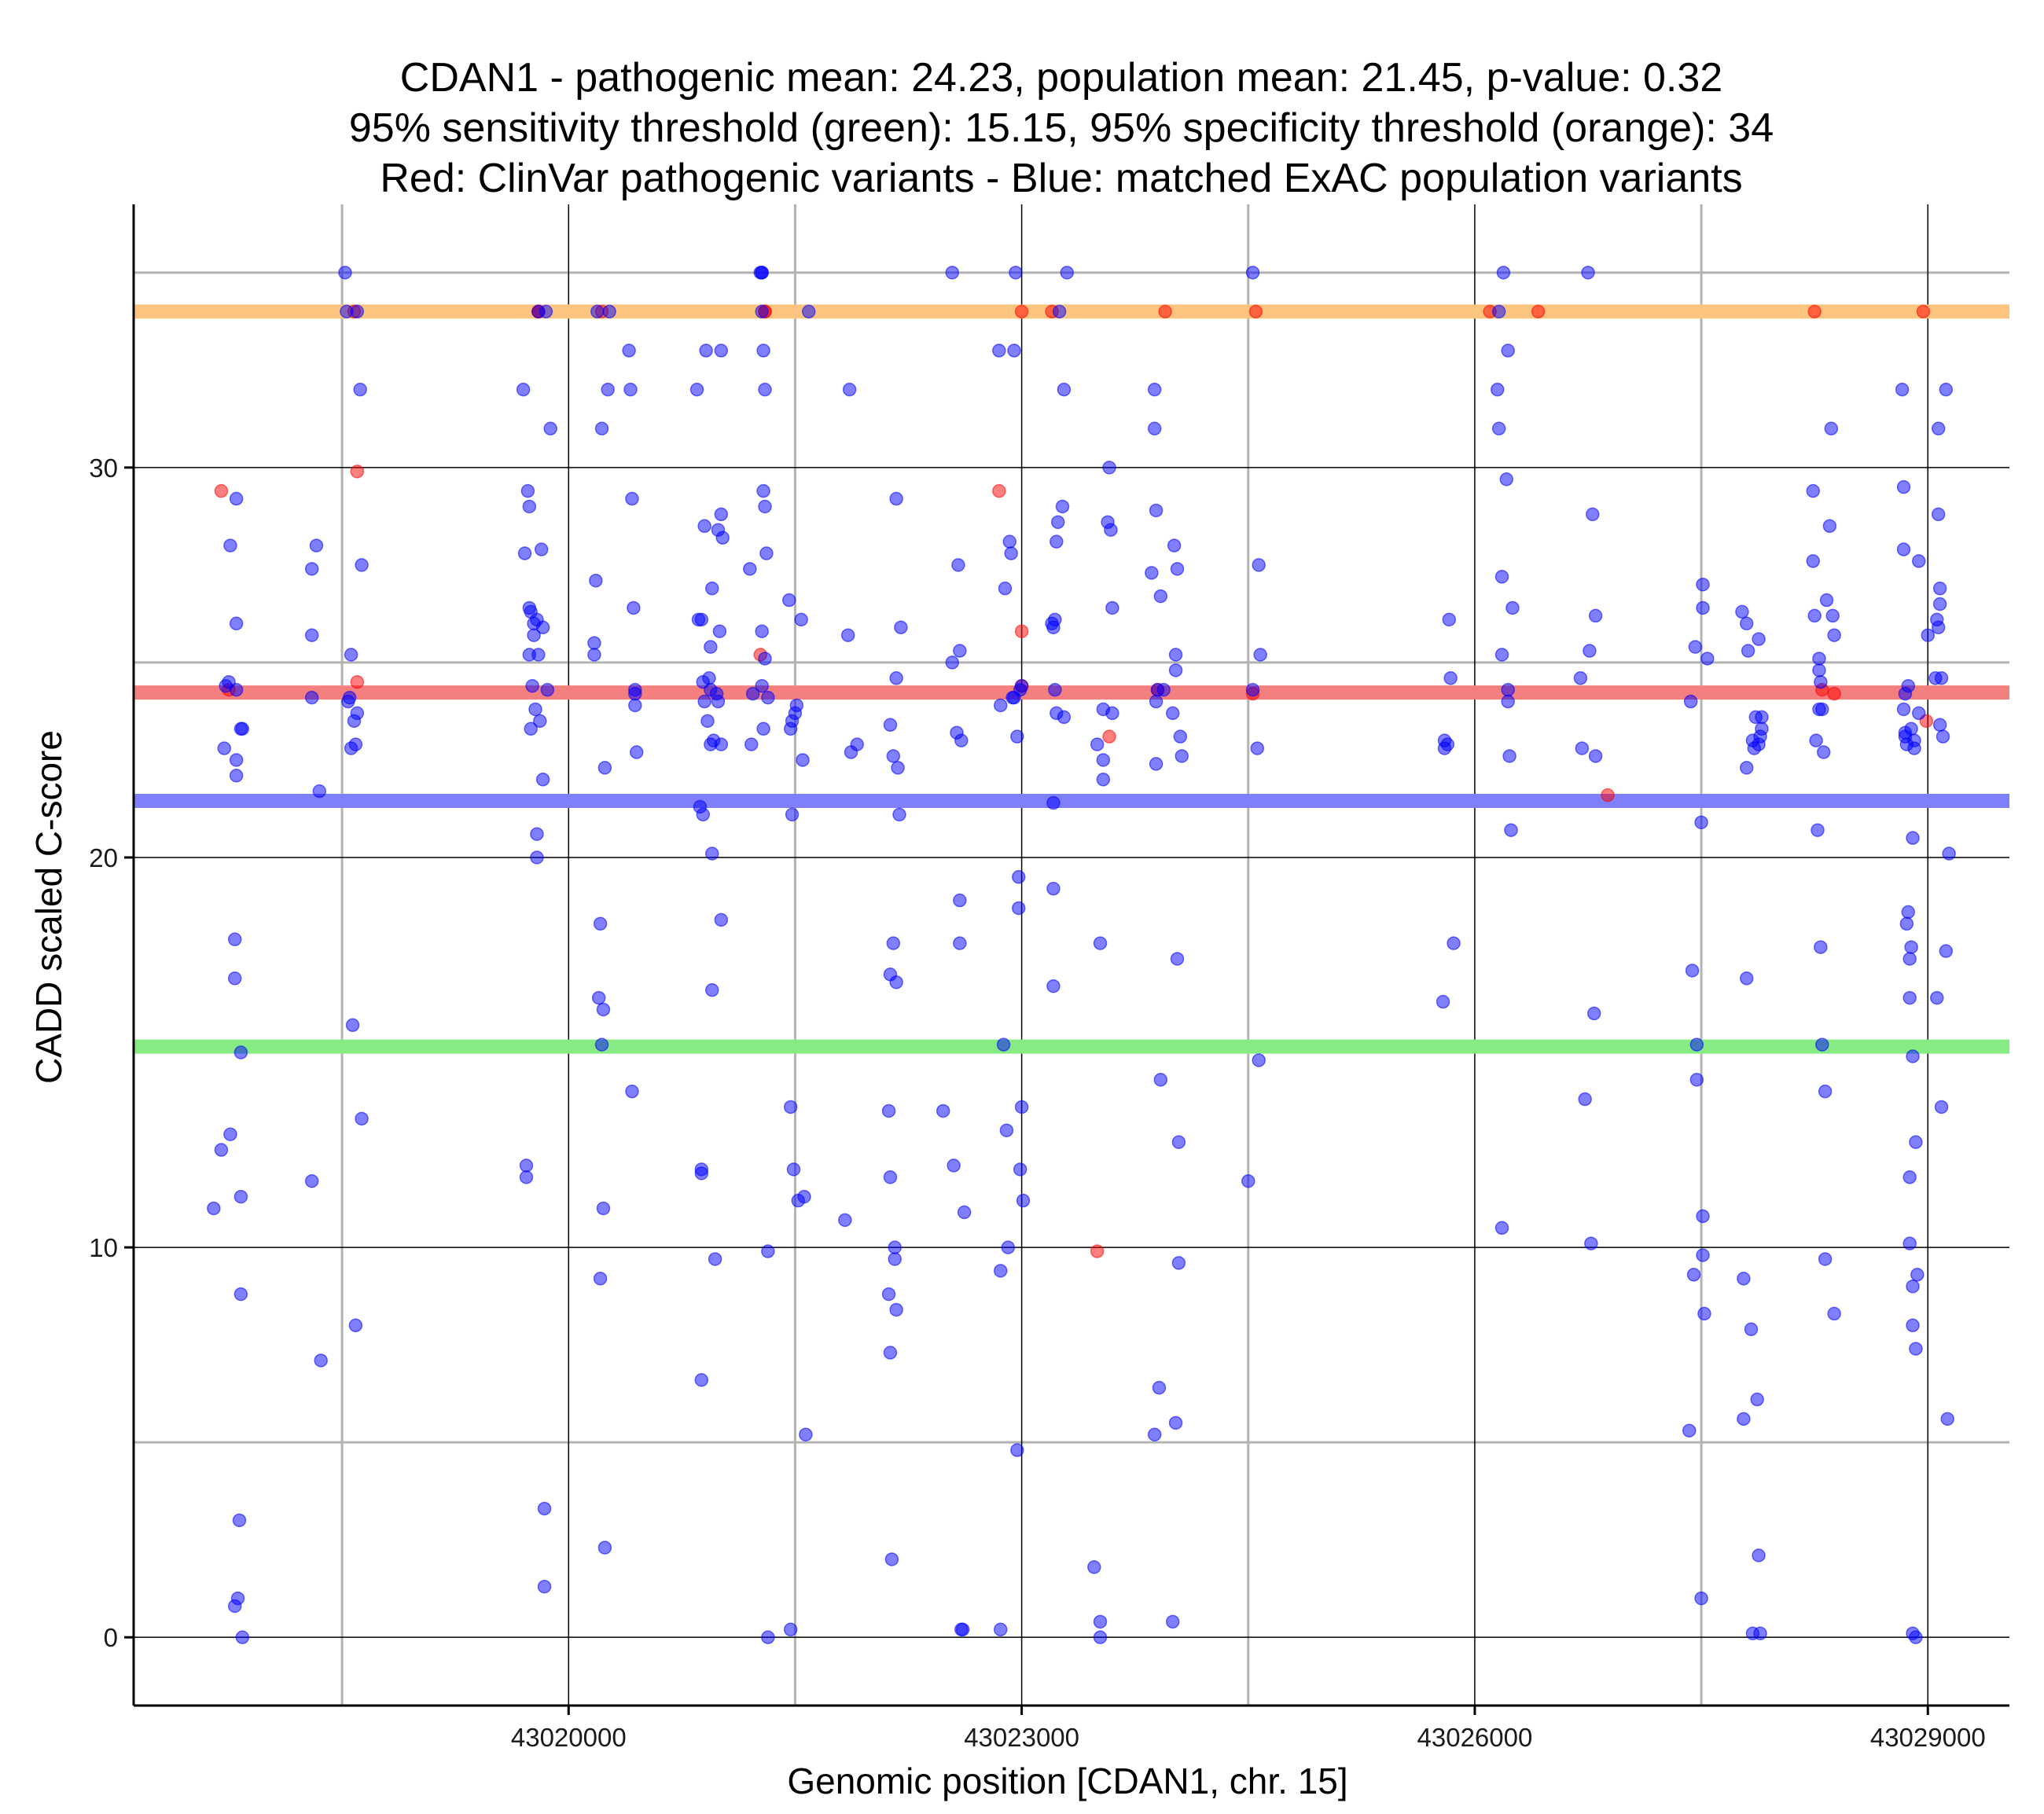 The height and width of the screenshot is (1814, 2044). What do you see at coordinates (1928, 1737) in the screenshot?
I see `x-tick-label: 43029000` at bounding box center [1928, 1737].